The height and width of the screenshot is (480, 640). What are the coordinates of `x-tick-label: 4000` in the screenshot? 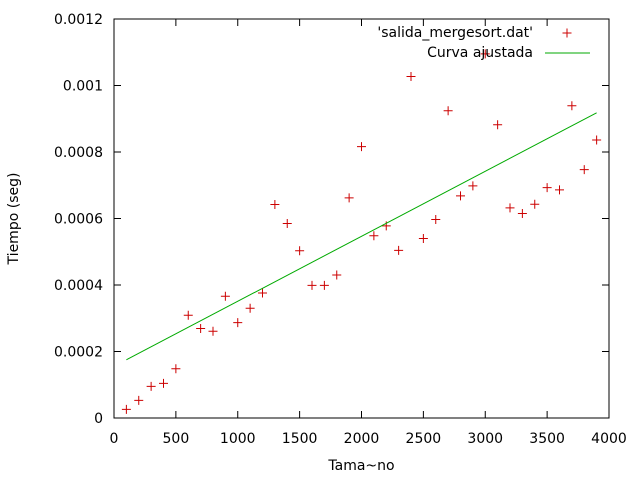 It's located at (609, 439).